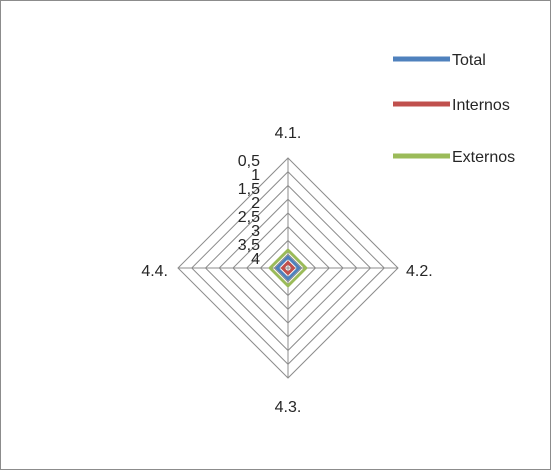 The width and height of the screenshot is (551, 470). I want to click on series-line-total, so click(288, 268).